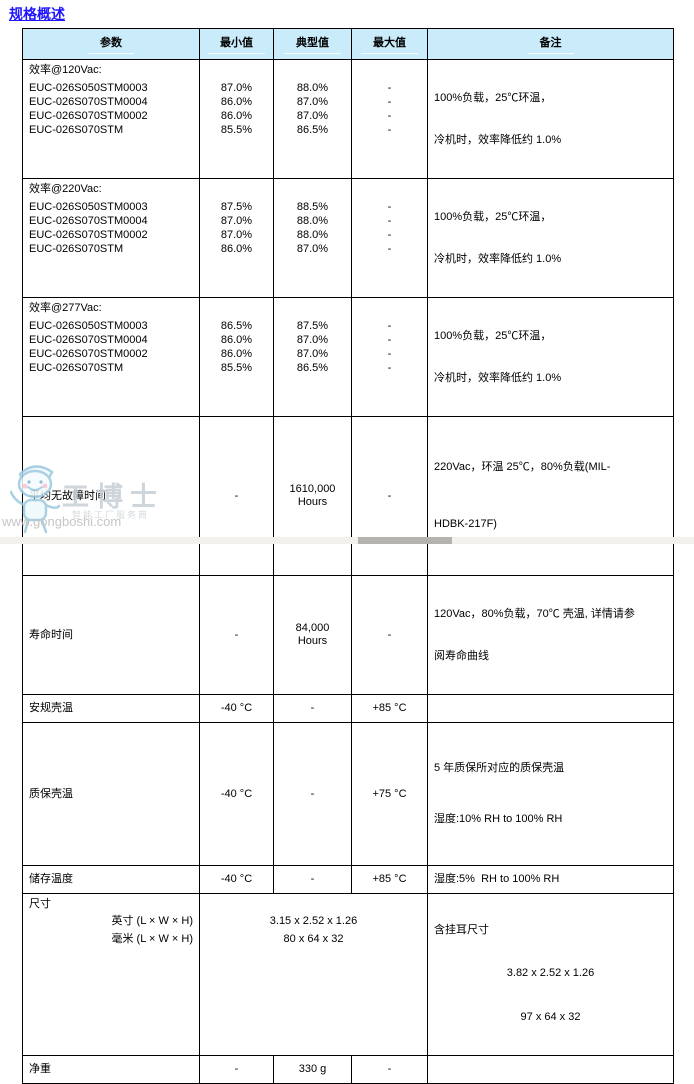 Image resolution: width=694 pixels, height=1084 pixels. I want to click on header-min: 最小值, so click(237, 44).